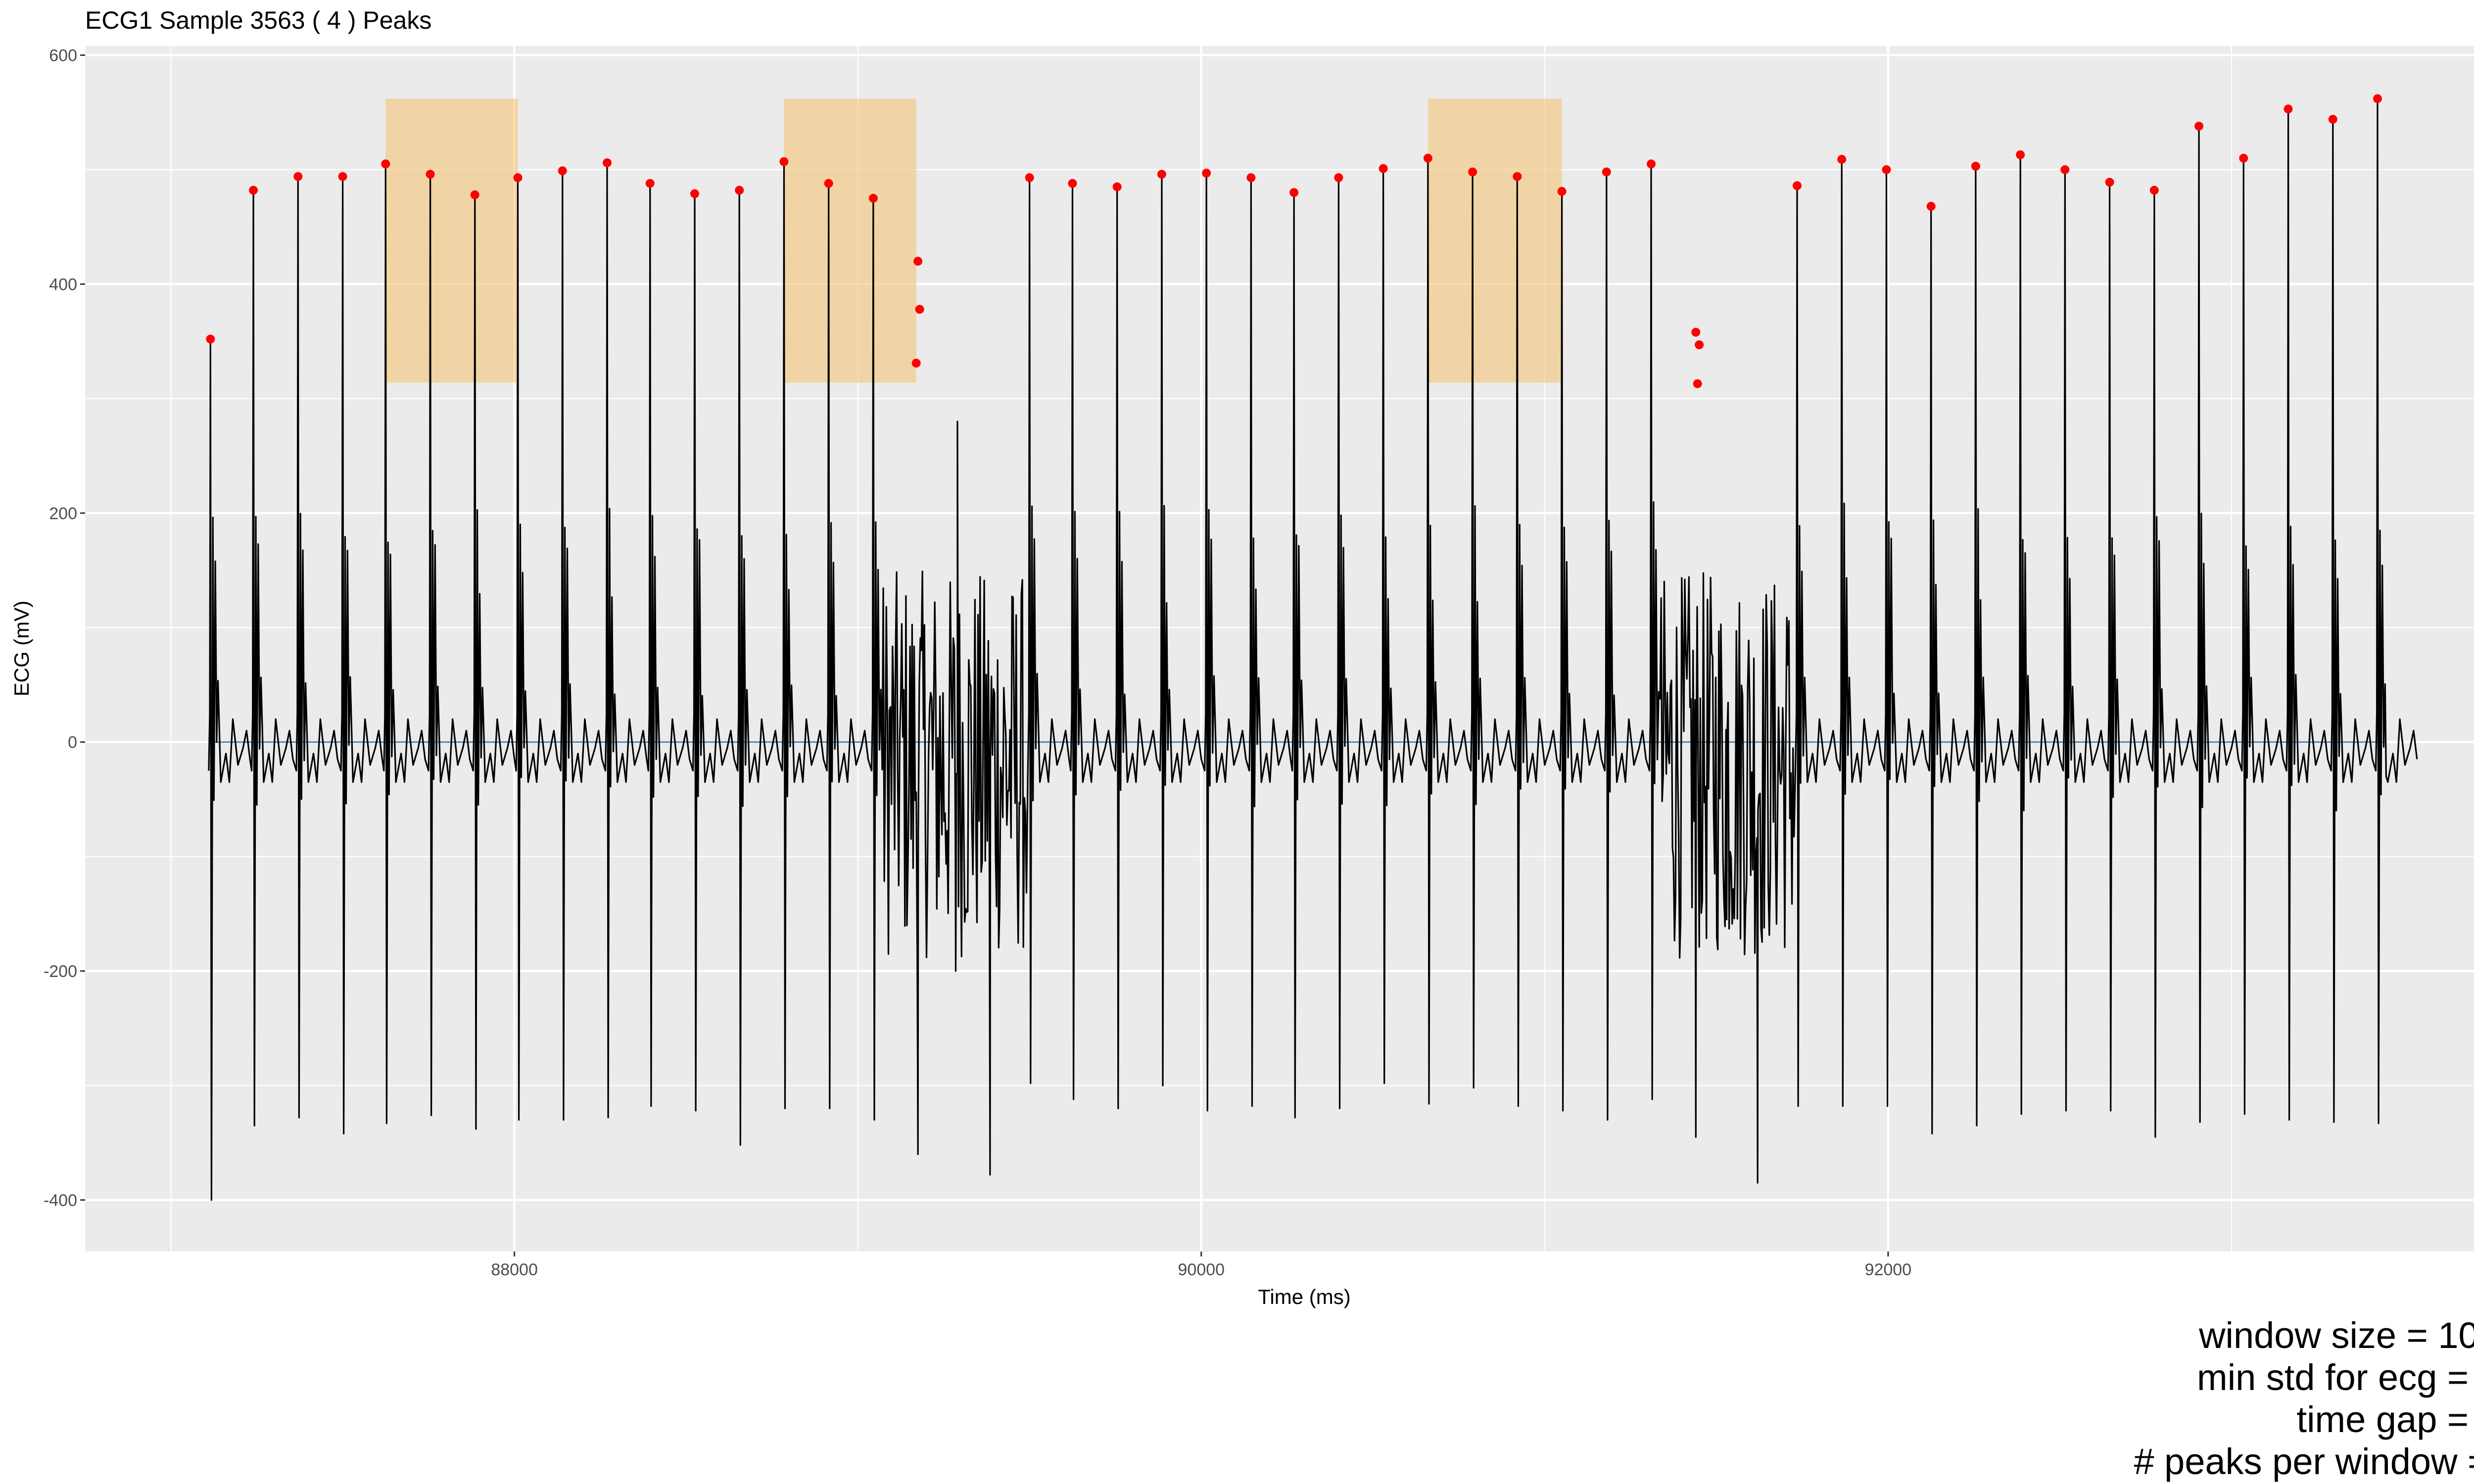 This screenshot has width=2474, height=1484. Describe the element at coordinates (2335, 1377) in the screenshot. I see `param-min-std: min std for ecg = 55` at that location.